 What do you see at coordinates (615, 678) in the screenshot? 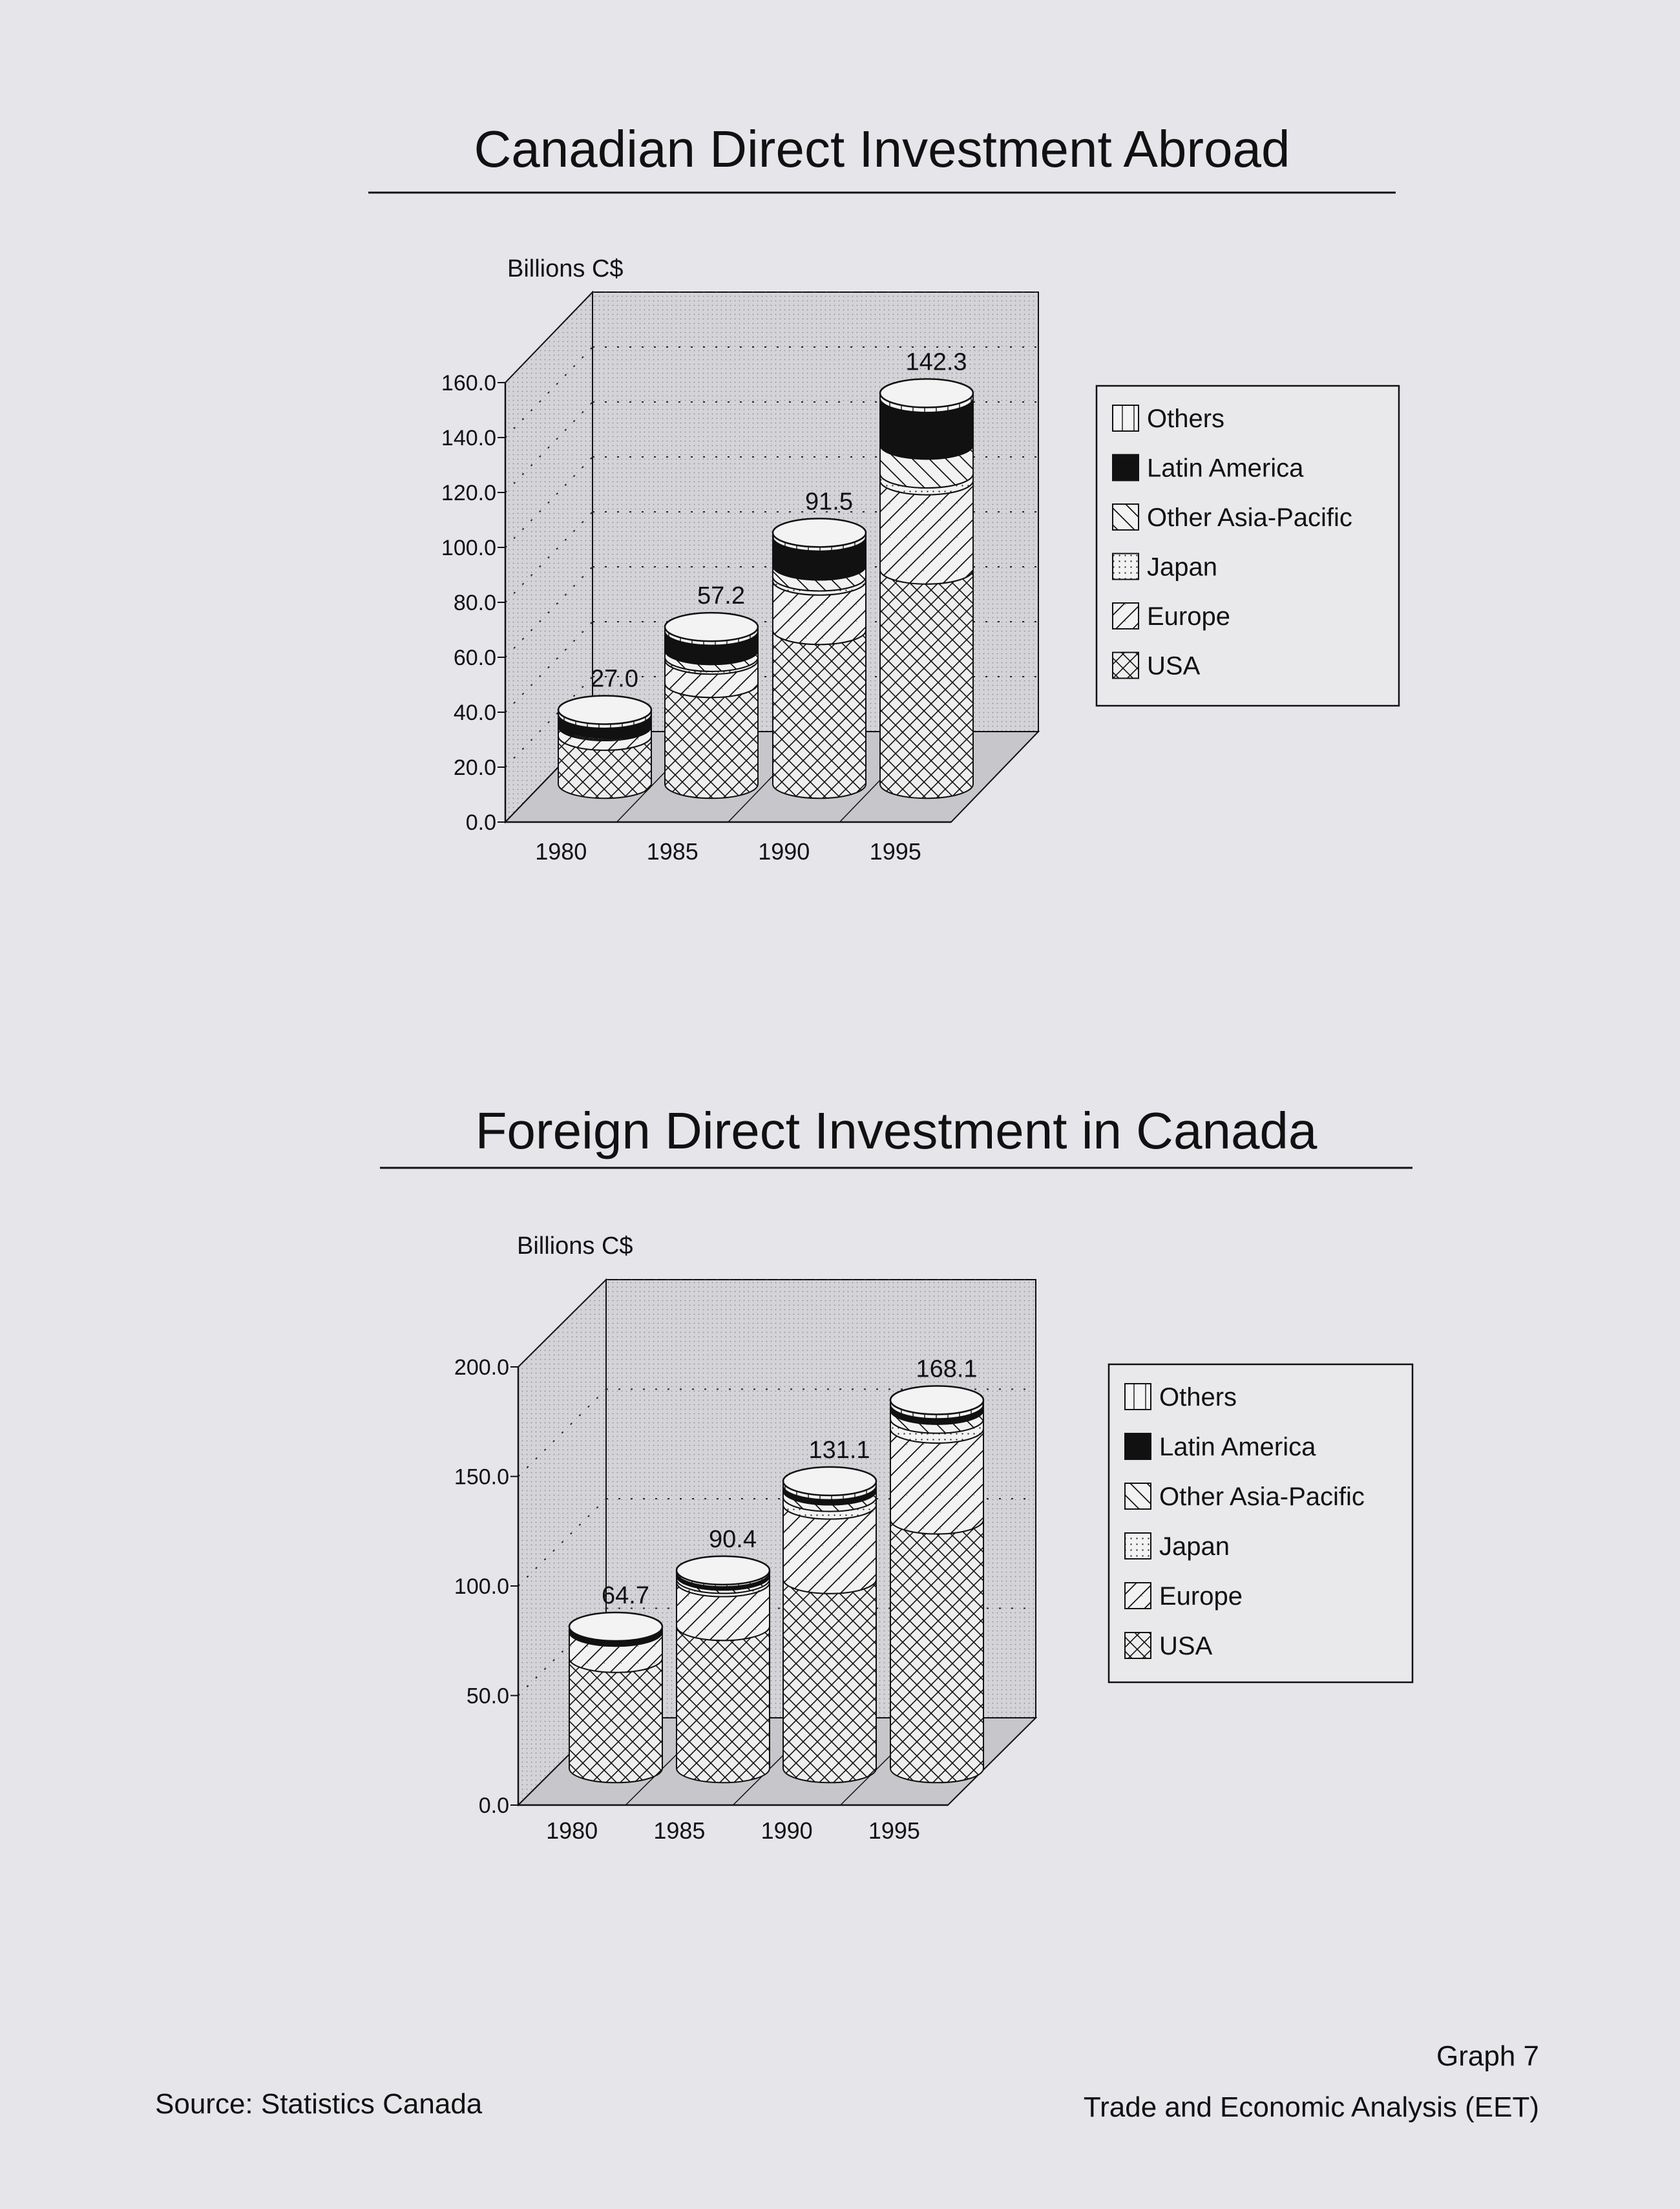
I see `total-label: 27.0` at bounding box center [615, 678].